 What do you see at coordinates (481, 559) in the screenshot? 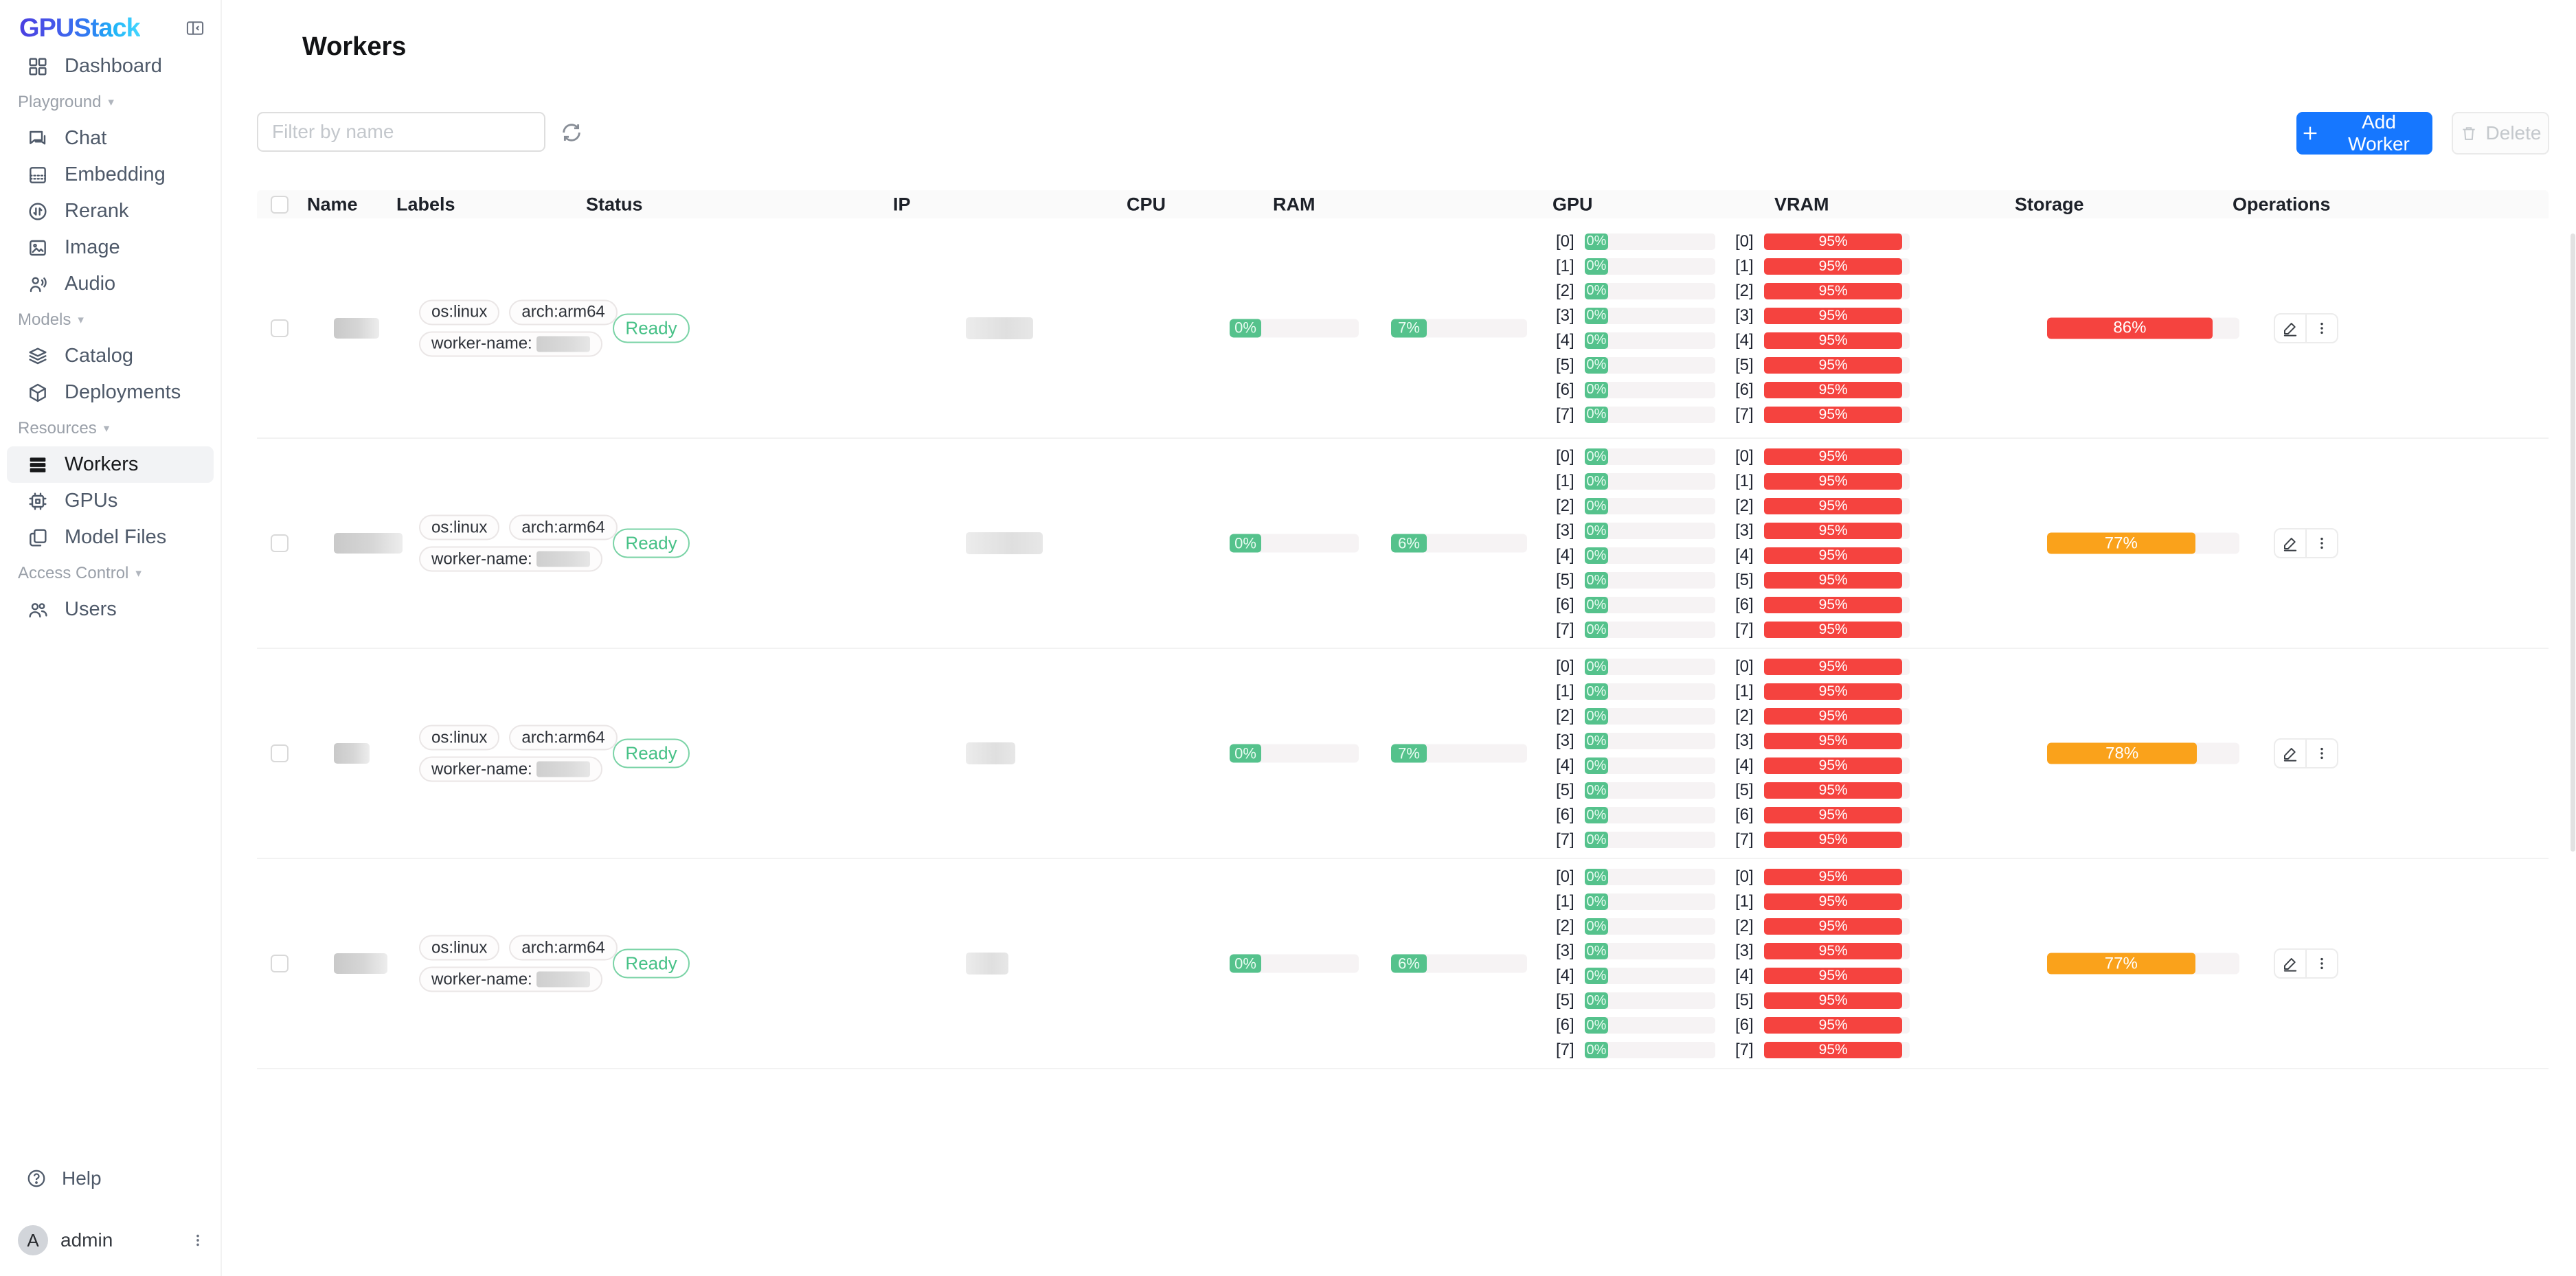
I see `worker-name-prefix: worker-name:` at bounding box center [481, 559].